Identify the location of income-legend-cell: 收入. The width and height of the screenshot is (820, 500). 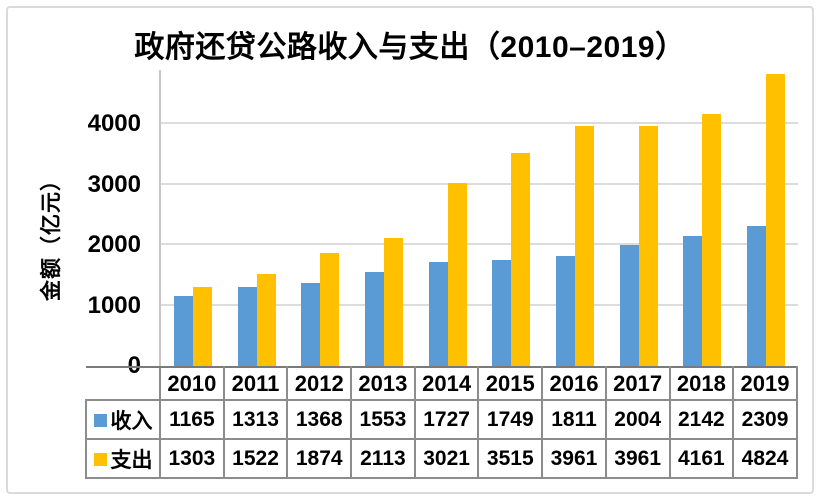
(123, 419).